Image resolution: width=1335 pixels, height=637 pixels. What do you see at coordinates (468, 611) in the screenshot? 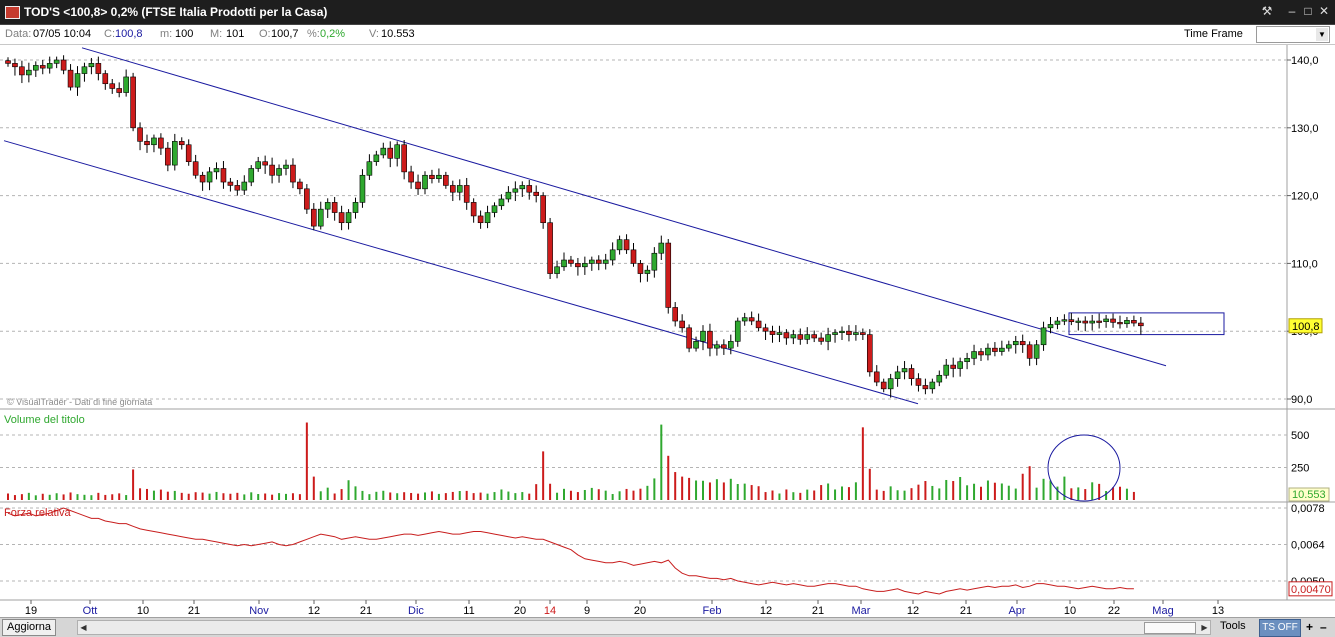
I see `date-axis-label: 11` at bounding box center [468, 611].